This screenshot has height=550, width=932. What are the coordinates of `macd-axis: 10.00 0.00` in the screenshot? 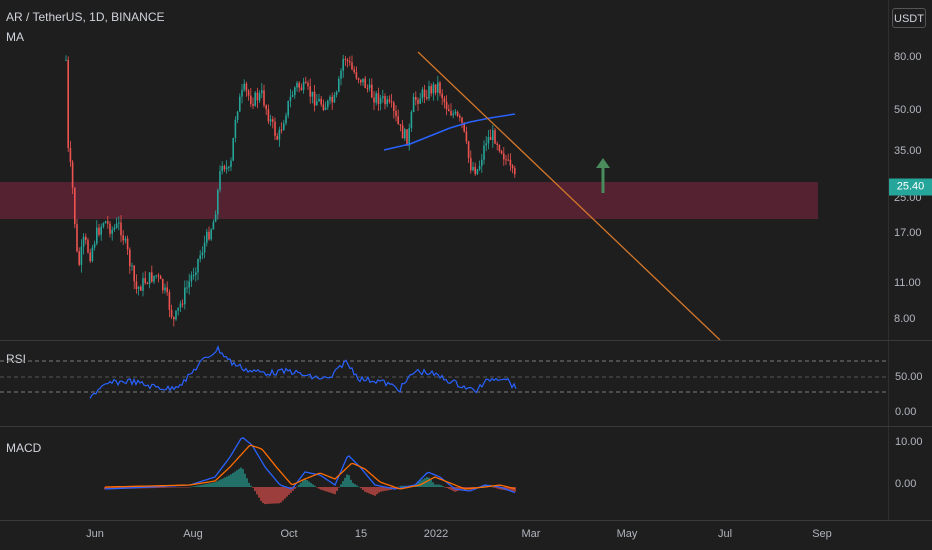 It's located at (910, 473).